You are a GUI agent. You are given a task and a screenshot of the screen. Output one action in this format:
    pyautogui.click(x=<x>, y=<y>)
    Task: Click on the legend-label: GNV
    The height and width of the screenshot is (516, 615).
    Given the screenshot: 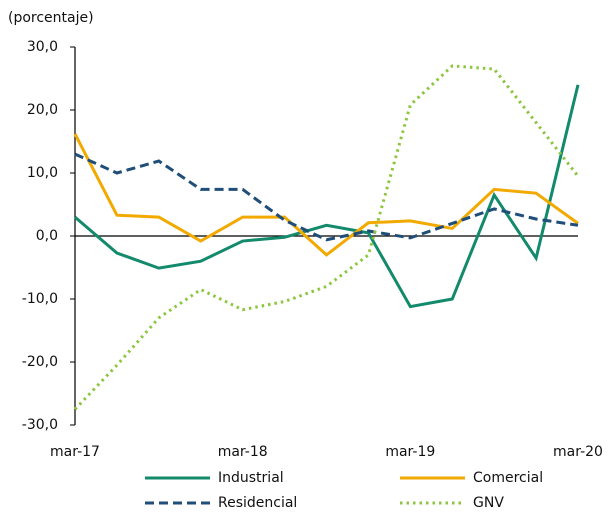 What is the action you would take?
    pyautogui.click(x=488, y=503)
    